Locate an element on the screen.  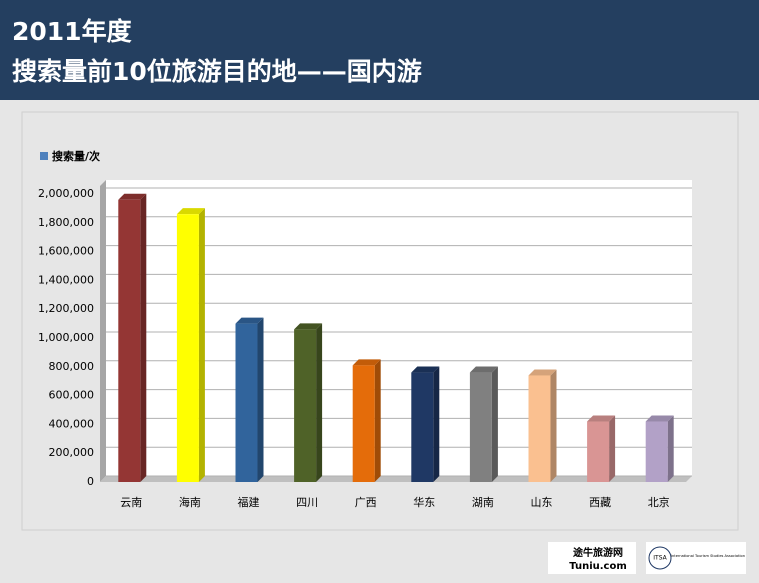
y-tick-label: 600,000 is located at coordinates (72, 395).